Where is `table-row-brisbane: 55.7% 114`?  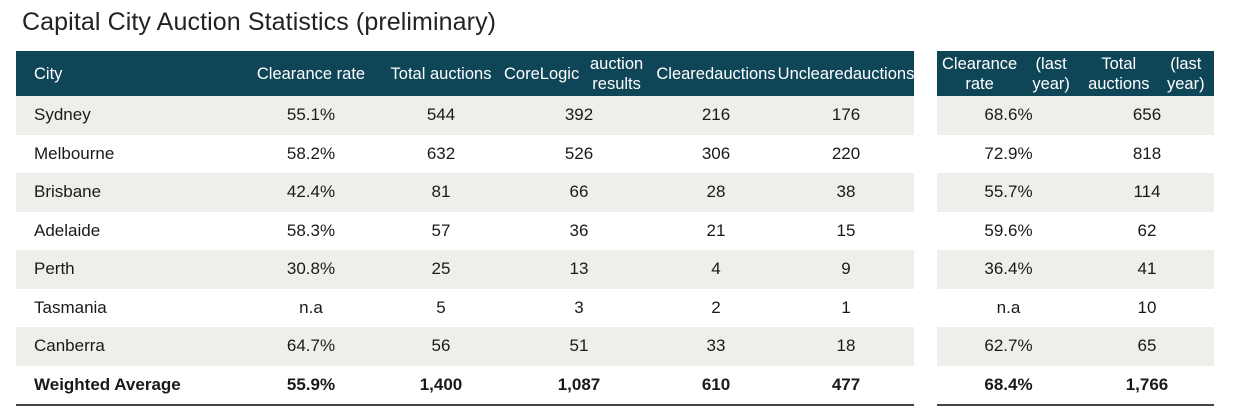
table-row-brisbane: 55.7% 114 is located at coordinates (1075, 192).